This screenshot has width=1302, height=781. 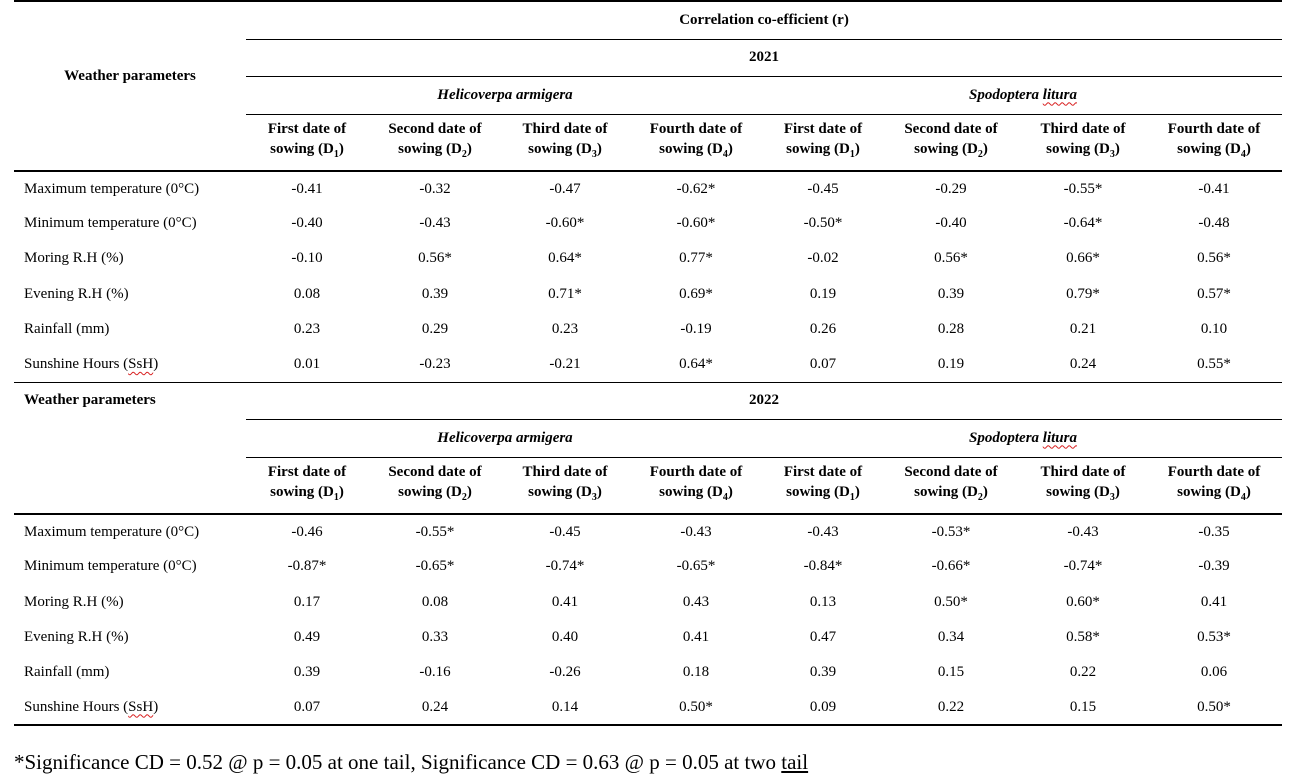 What do you see at coordinates (980, 155) in the screenshot?
I see `sowing-date-subscript: 2` at bounding box center [980, 155].